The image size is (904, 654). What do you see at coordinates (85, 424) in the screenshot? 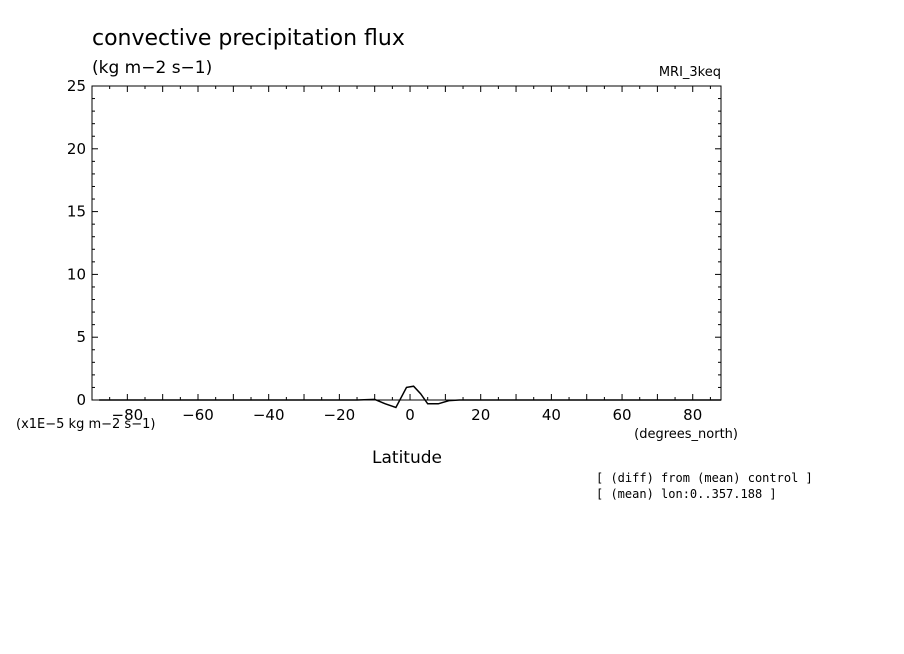
I see `y-units-label: (x1E−5 kg m−2 s−1)` at bounding box center [85, 424].